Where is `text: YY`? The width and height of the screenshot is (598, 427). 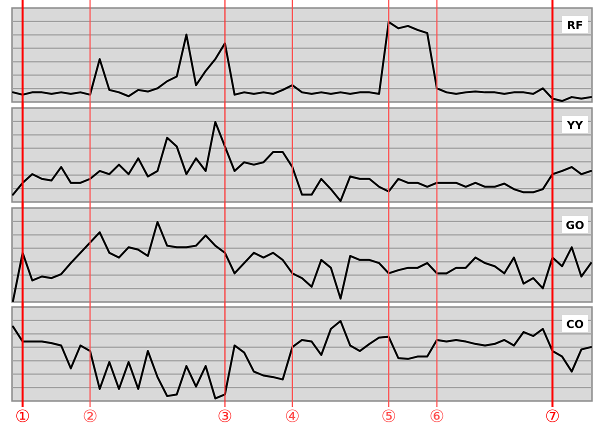 text: YY is located at coordinates (575, 125).